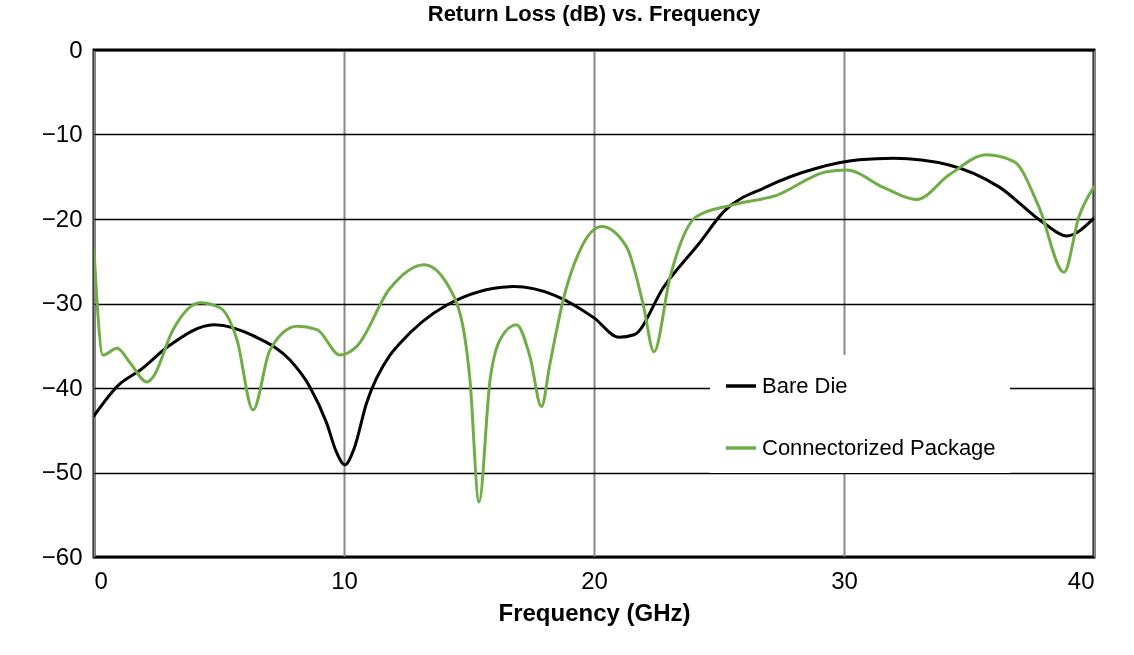 The width and height of the screenshot is (1134, 655). What do you see at coordinates (62, 302) in the screenshot?
I see `y-tick-label: −30` at bounding box center [62, 302].